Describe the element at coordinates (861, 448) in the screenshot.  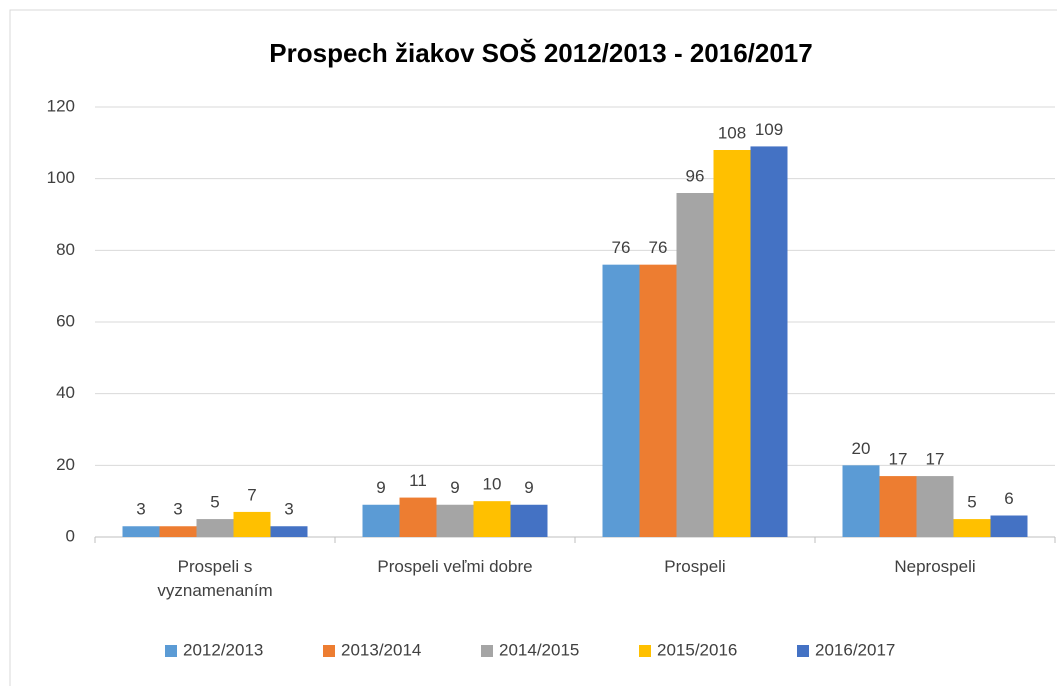
I see `data-label: 20` at that location.